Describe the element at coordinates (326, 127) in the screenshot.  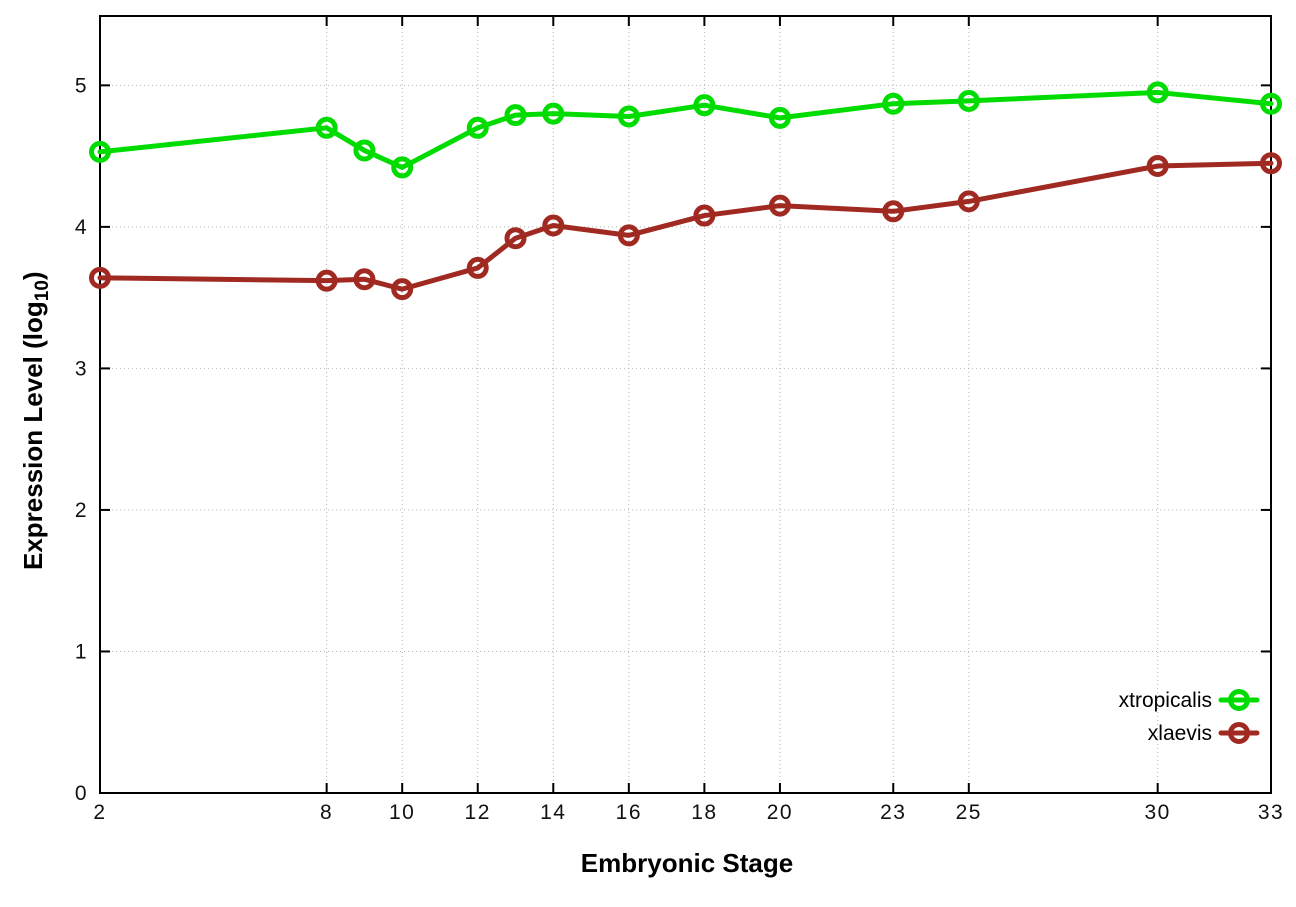
I see `data-point-marker-xtropicalis-stage8` at that location.